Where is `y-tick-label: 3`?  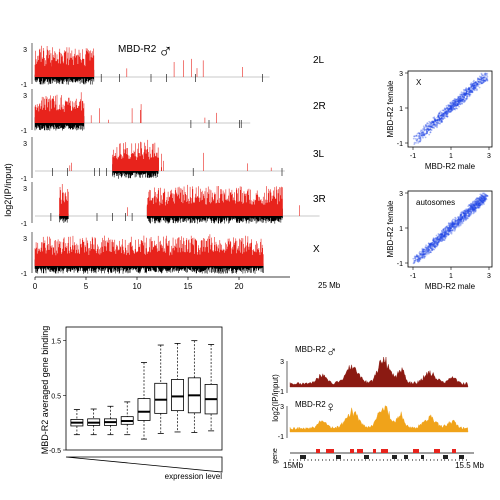
y-tick-label: 3 is located at coordinates (25, 189).